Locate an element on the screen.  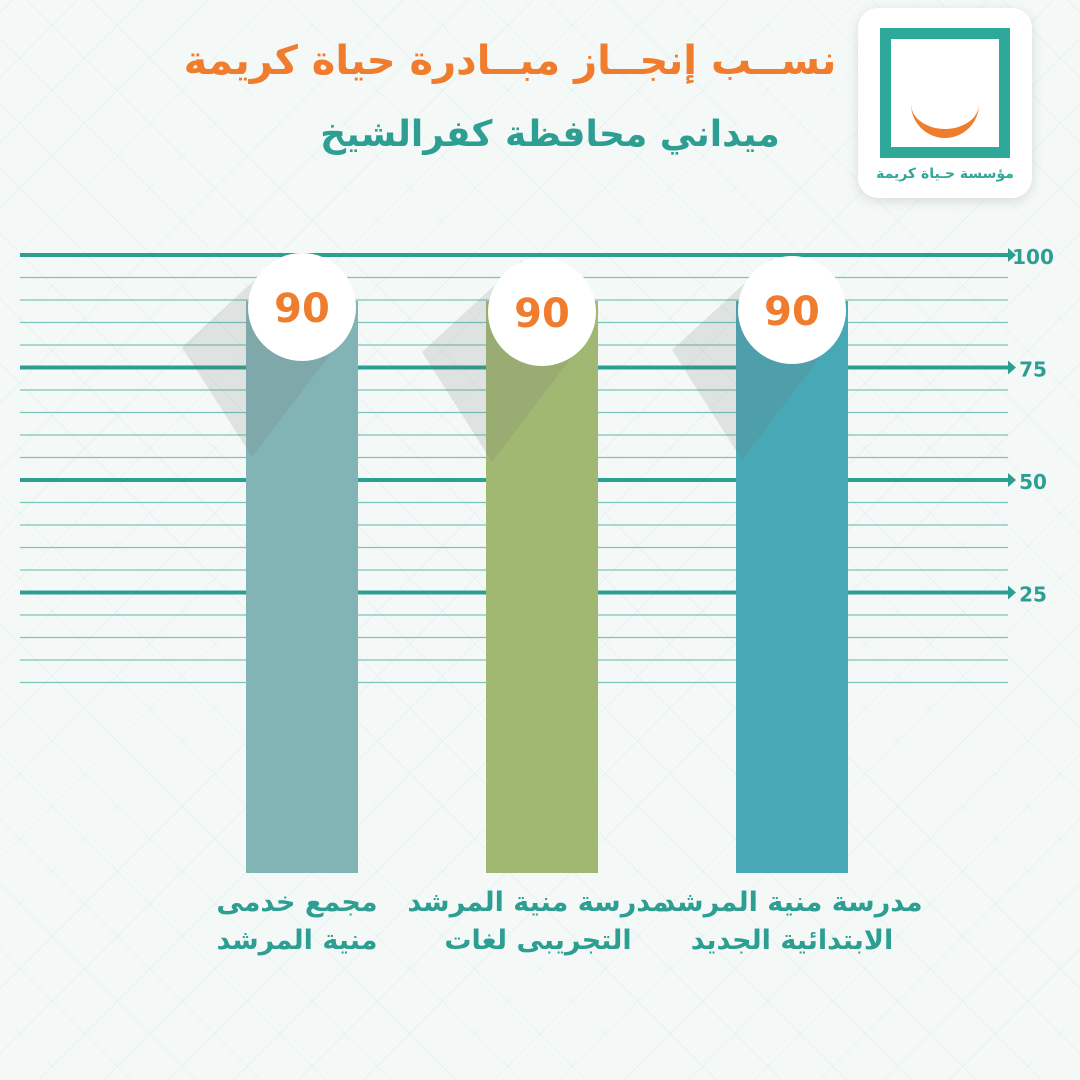
category-label-line: الابتدائية الجديد is located at coordinates (792, 940).